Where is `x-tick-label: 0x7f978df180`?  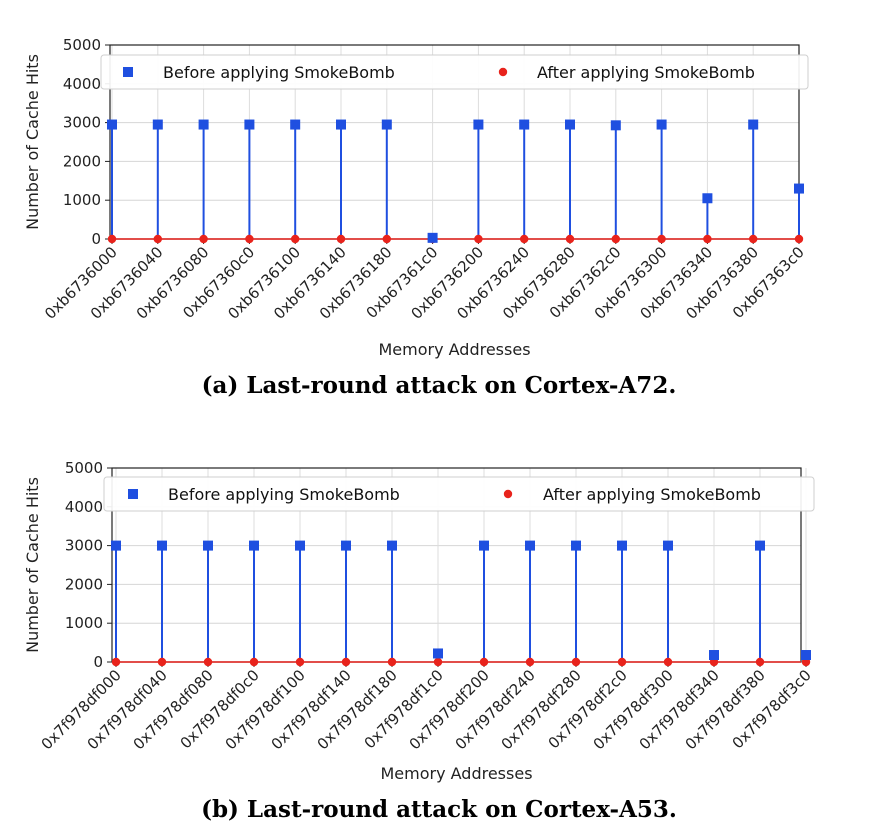
x-tick-label: 0x7f978df180 is located at coordinates (357, 709).